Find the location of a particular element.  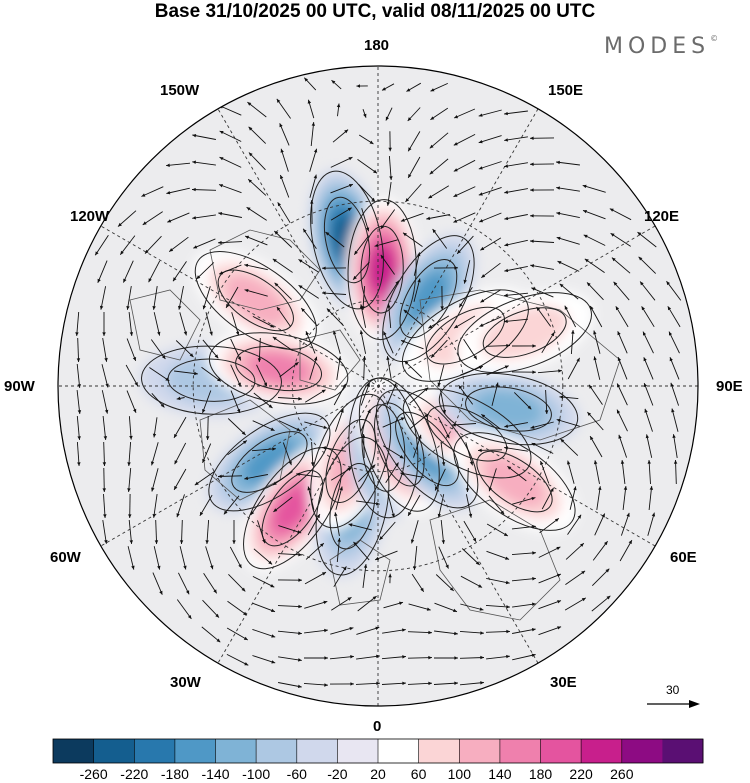

colorbar-tick: -100 is located at coordinates (256, 774).